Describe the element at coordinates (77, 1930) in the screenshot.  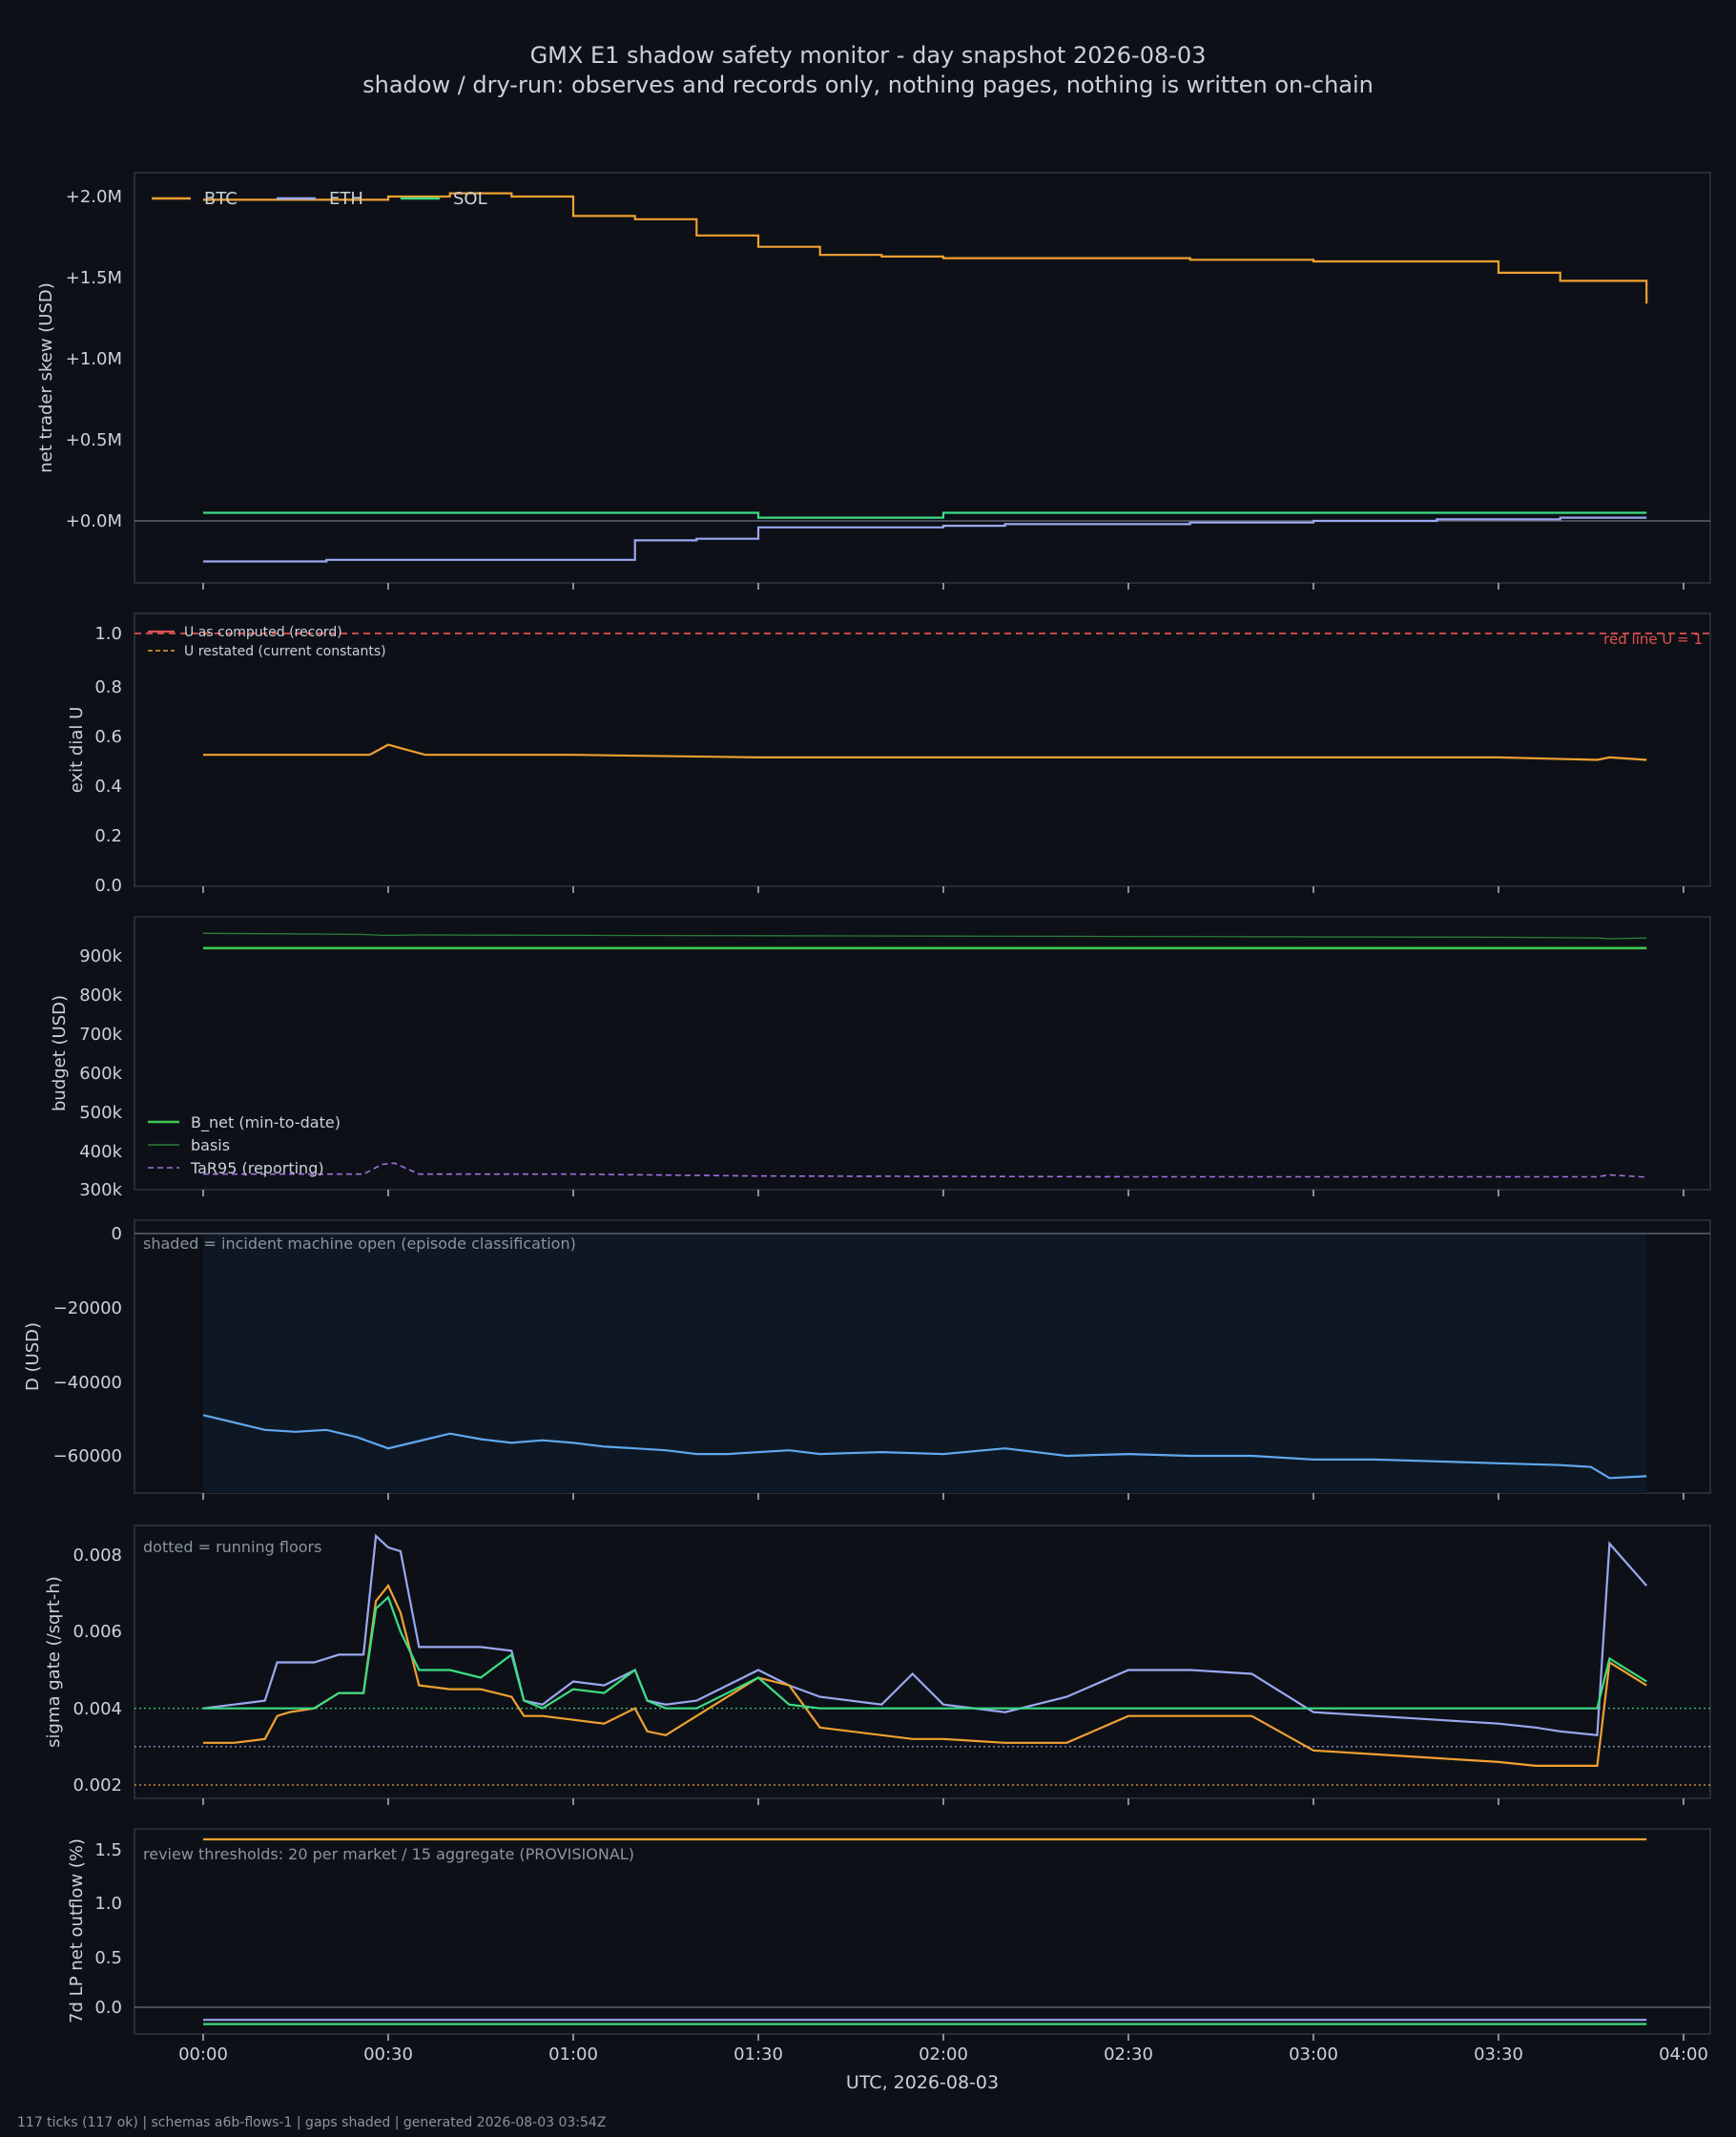
I see `outflow-ylabel: 7d LP net outflow (%)` at that location.